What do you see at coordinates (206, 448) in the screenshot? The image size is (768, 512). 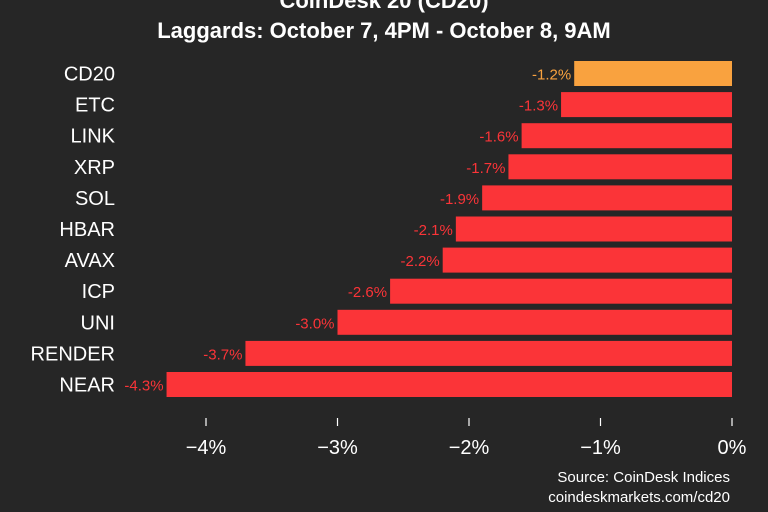 I see `x-tick-label: −4%` at bounding box center [206, 448].